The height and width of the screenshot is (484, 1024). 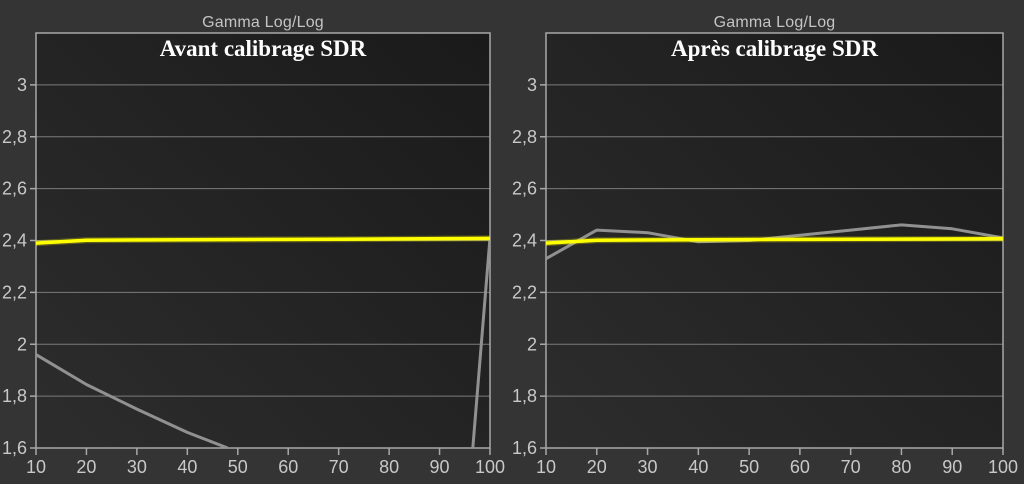 What do you see at coordinates (263, 48) in the screenshot?
I see `chart-title: Avant calibrage SDR` at bounding box center [263, 48].